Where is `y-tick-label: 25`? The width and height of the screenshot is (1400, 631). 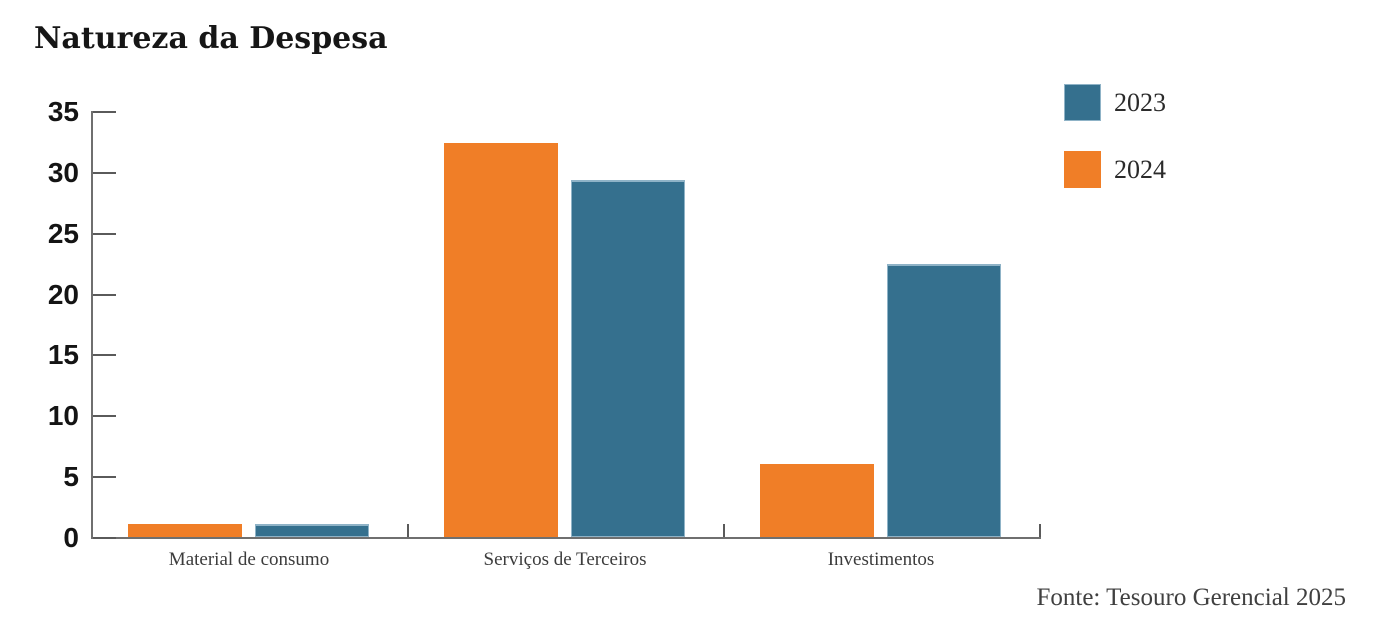 y-tick-label: 25 is located at coordinates (63, 233).